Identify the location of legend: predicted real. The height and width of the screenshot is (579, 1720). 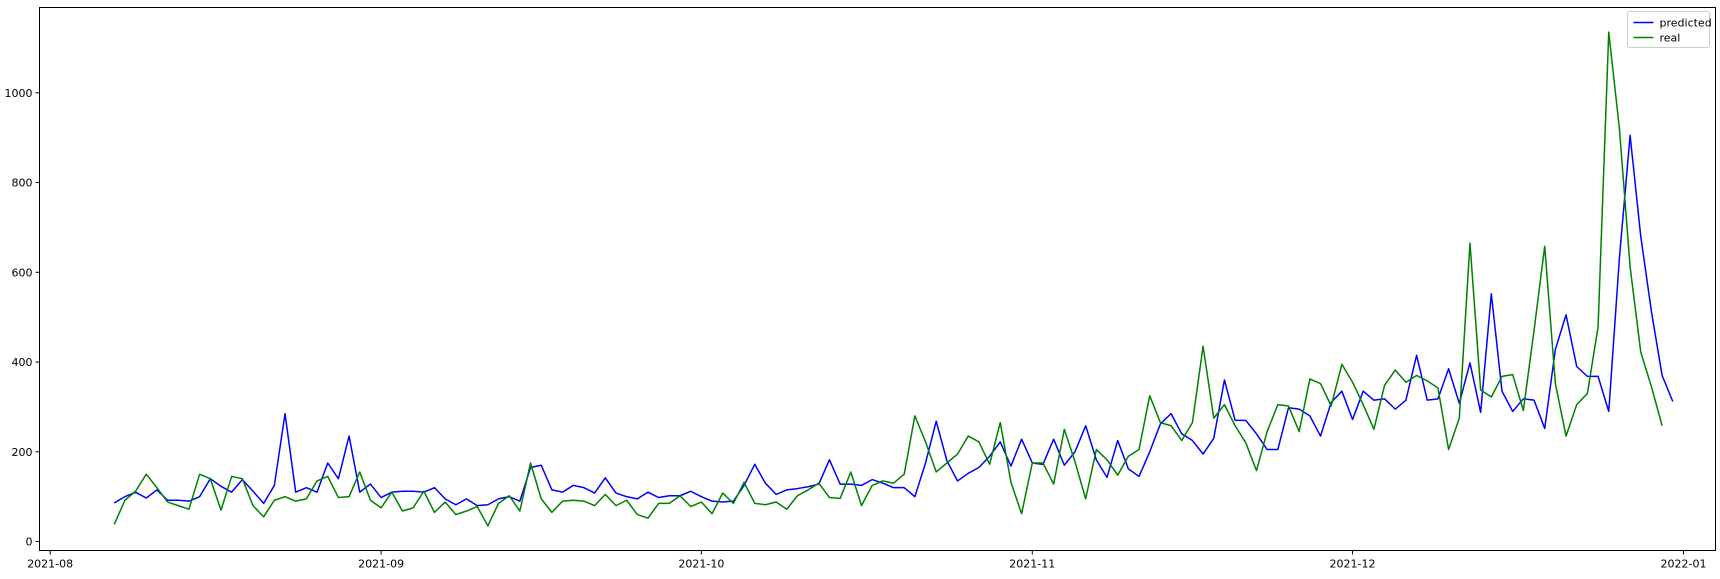
(1669, 29).